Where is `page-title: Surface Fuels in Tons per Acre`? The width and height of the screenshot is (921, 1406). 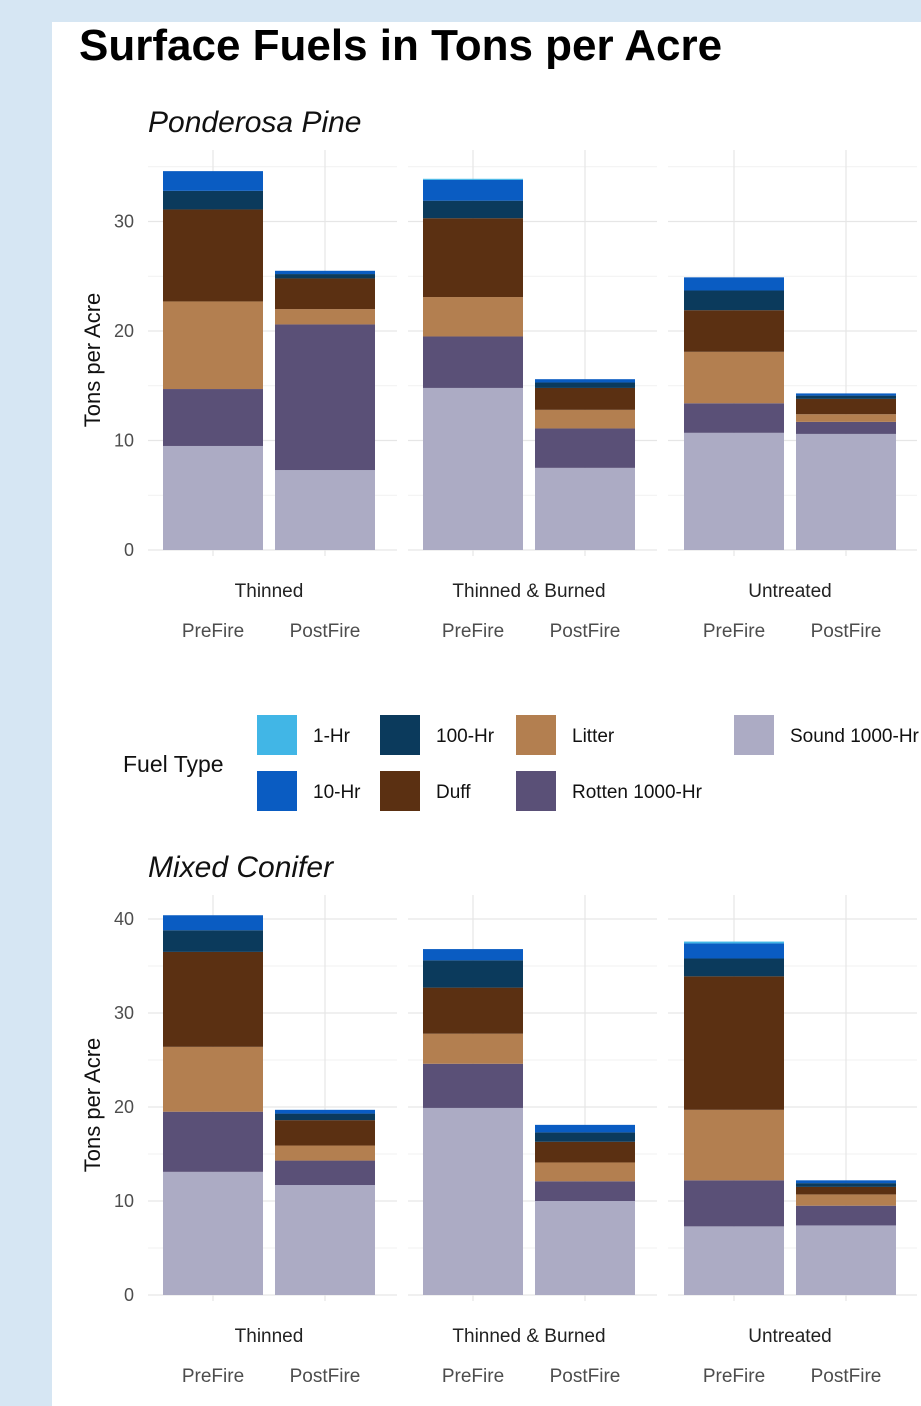 page-title: Surface Fuels in Tons per Acre is located at coordinates (401, 46).